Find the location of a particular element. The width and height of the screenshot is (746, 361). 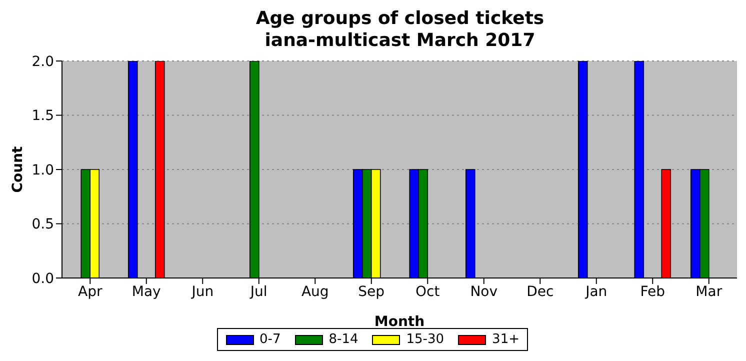

x-tick-label: Jul is located at coordinates (258, 292).